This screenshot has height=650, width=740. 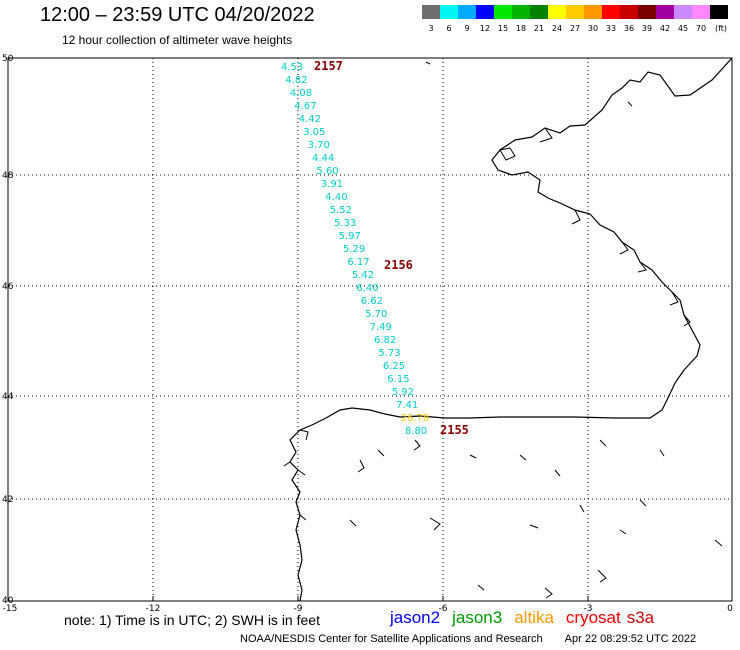 What do you see at coordinates (721, 28) in the screenshot?
I see `color-scale-label: (ft)` at bounding box center [721, 28].